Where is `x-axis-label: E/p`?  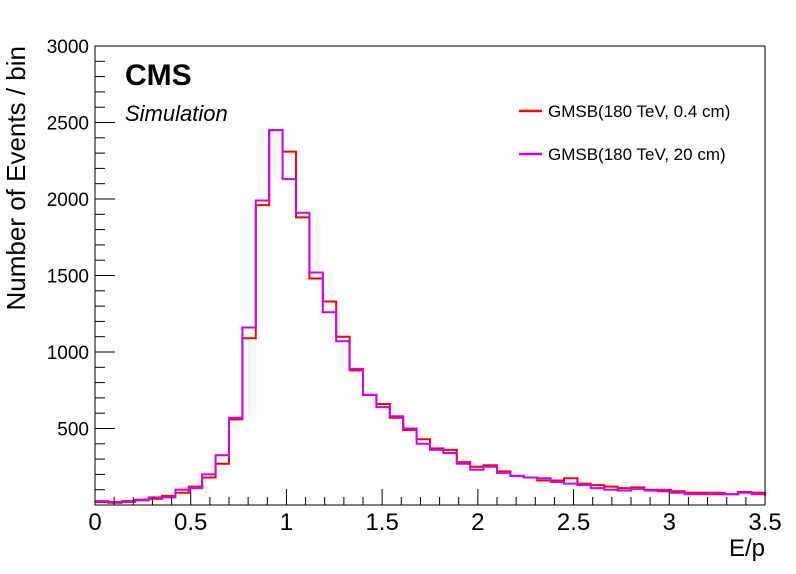
x-axis-label: E/p is located at coordinates (747, 548).